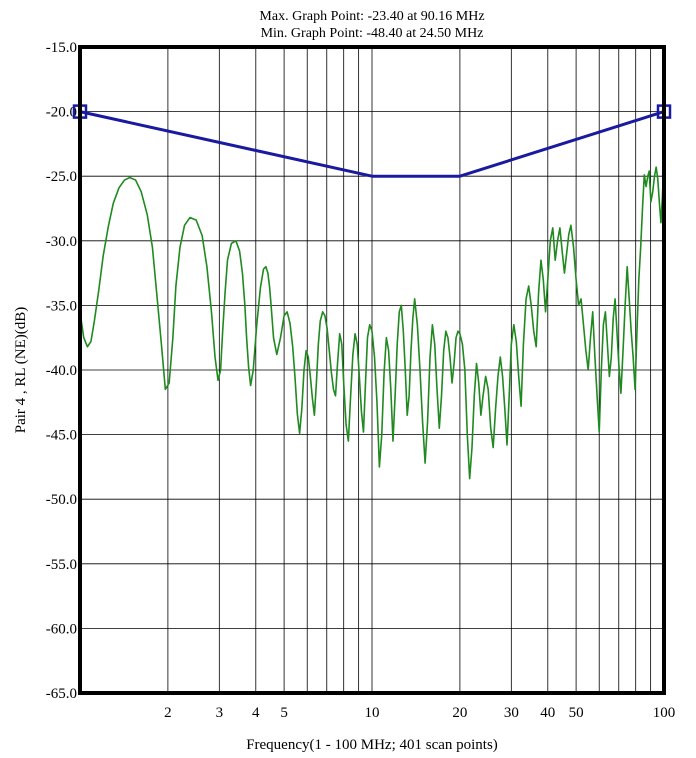  I want to click on y-tick-label: -40.0, so click(61, 371).